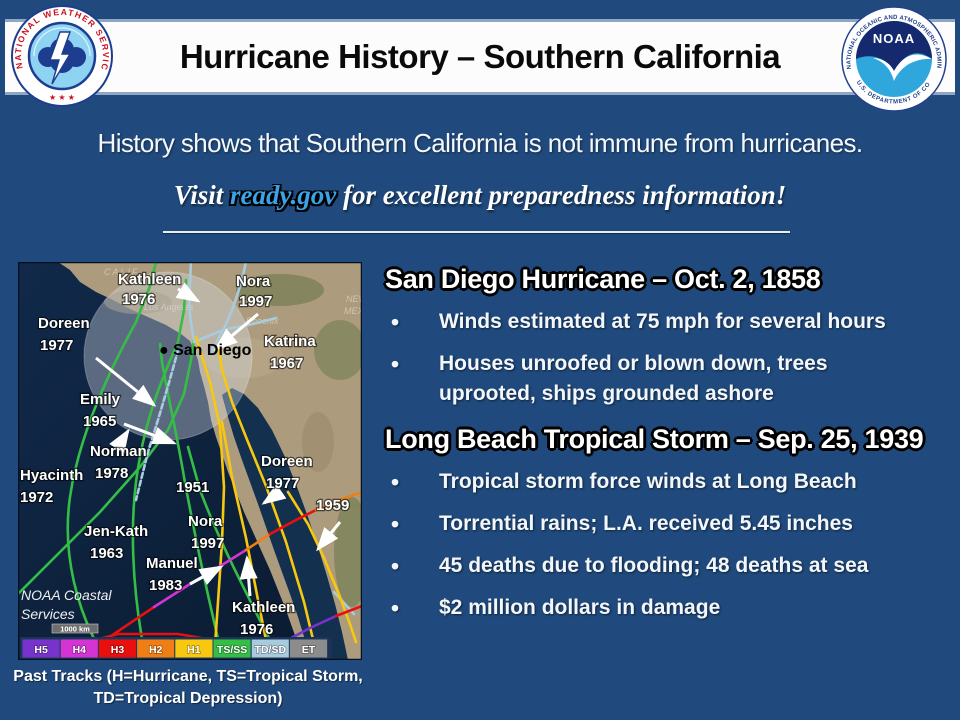 The height and width of the screenshot is (720, 960). Describe the element at coordinates (894, 38) in the screenshot. I see `noaa-acronym: NOAA` at that location.